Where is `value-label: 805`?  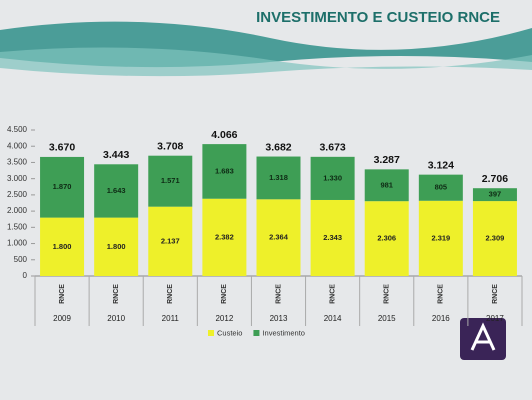
value-label: 805 is located at coordinates (441, 187).